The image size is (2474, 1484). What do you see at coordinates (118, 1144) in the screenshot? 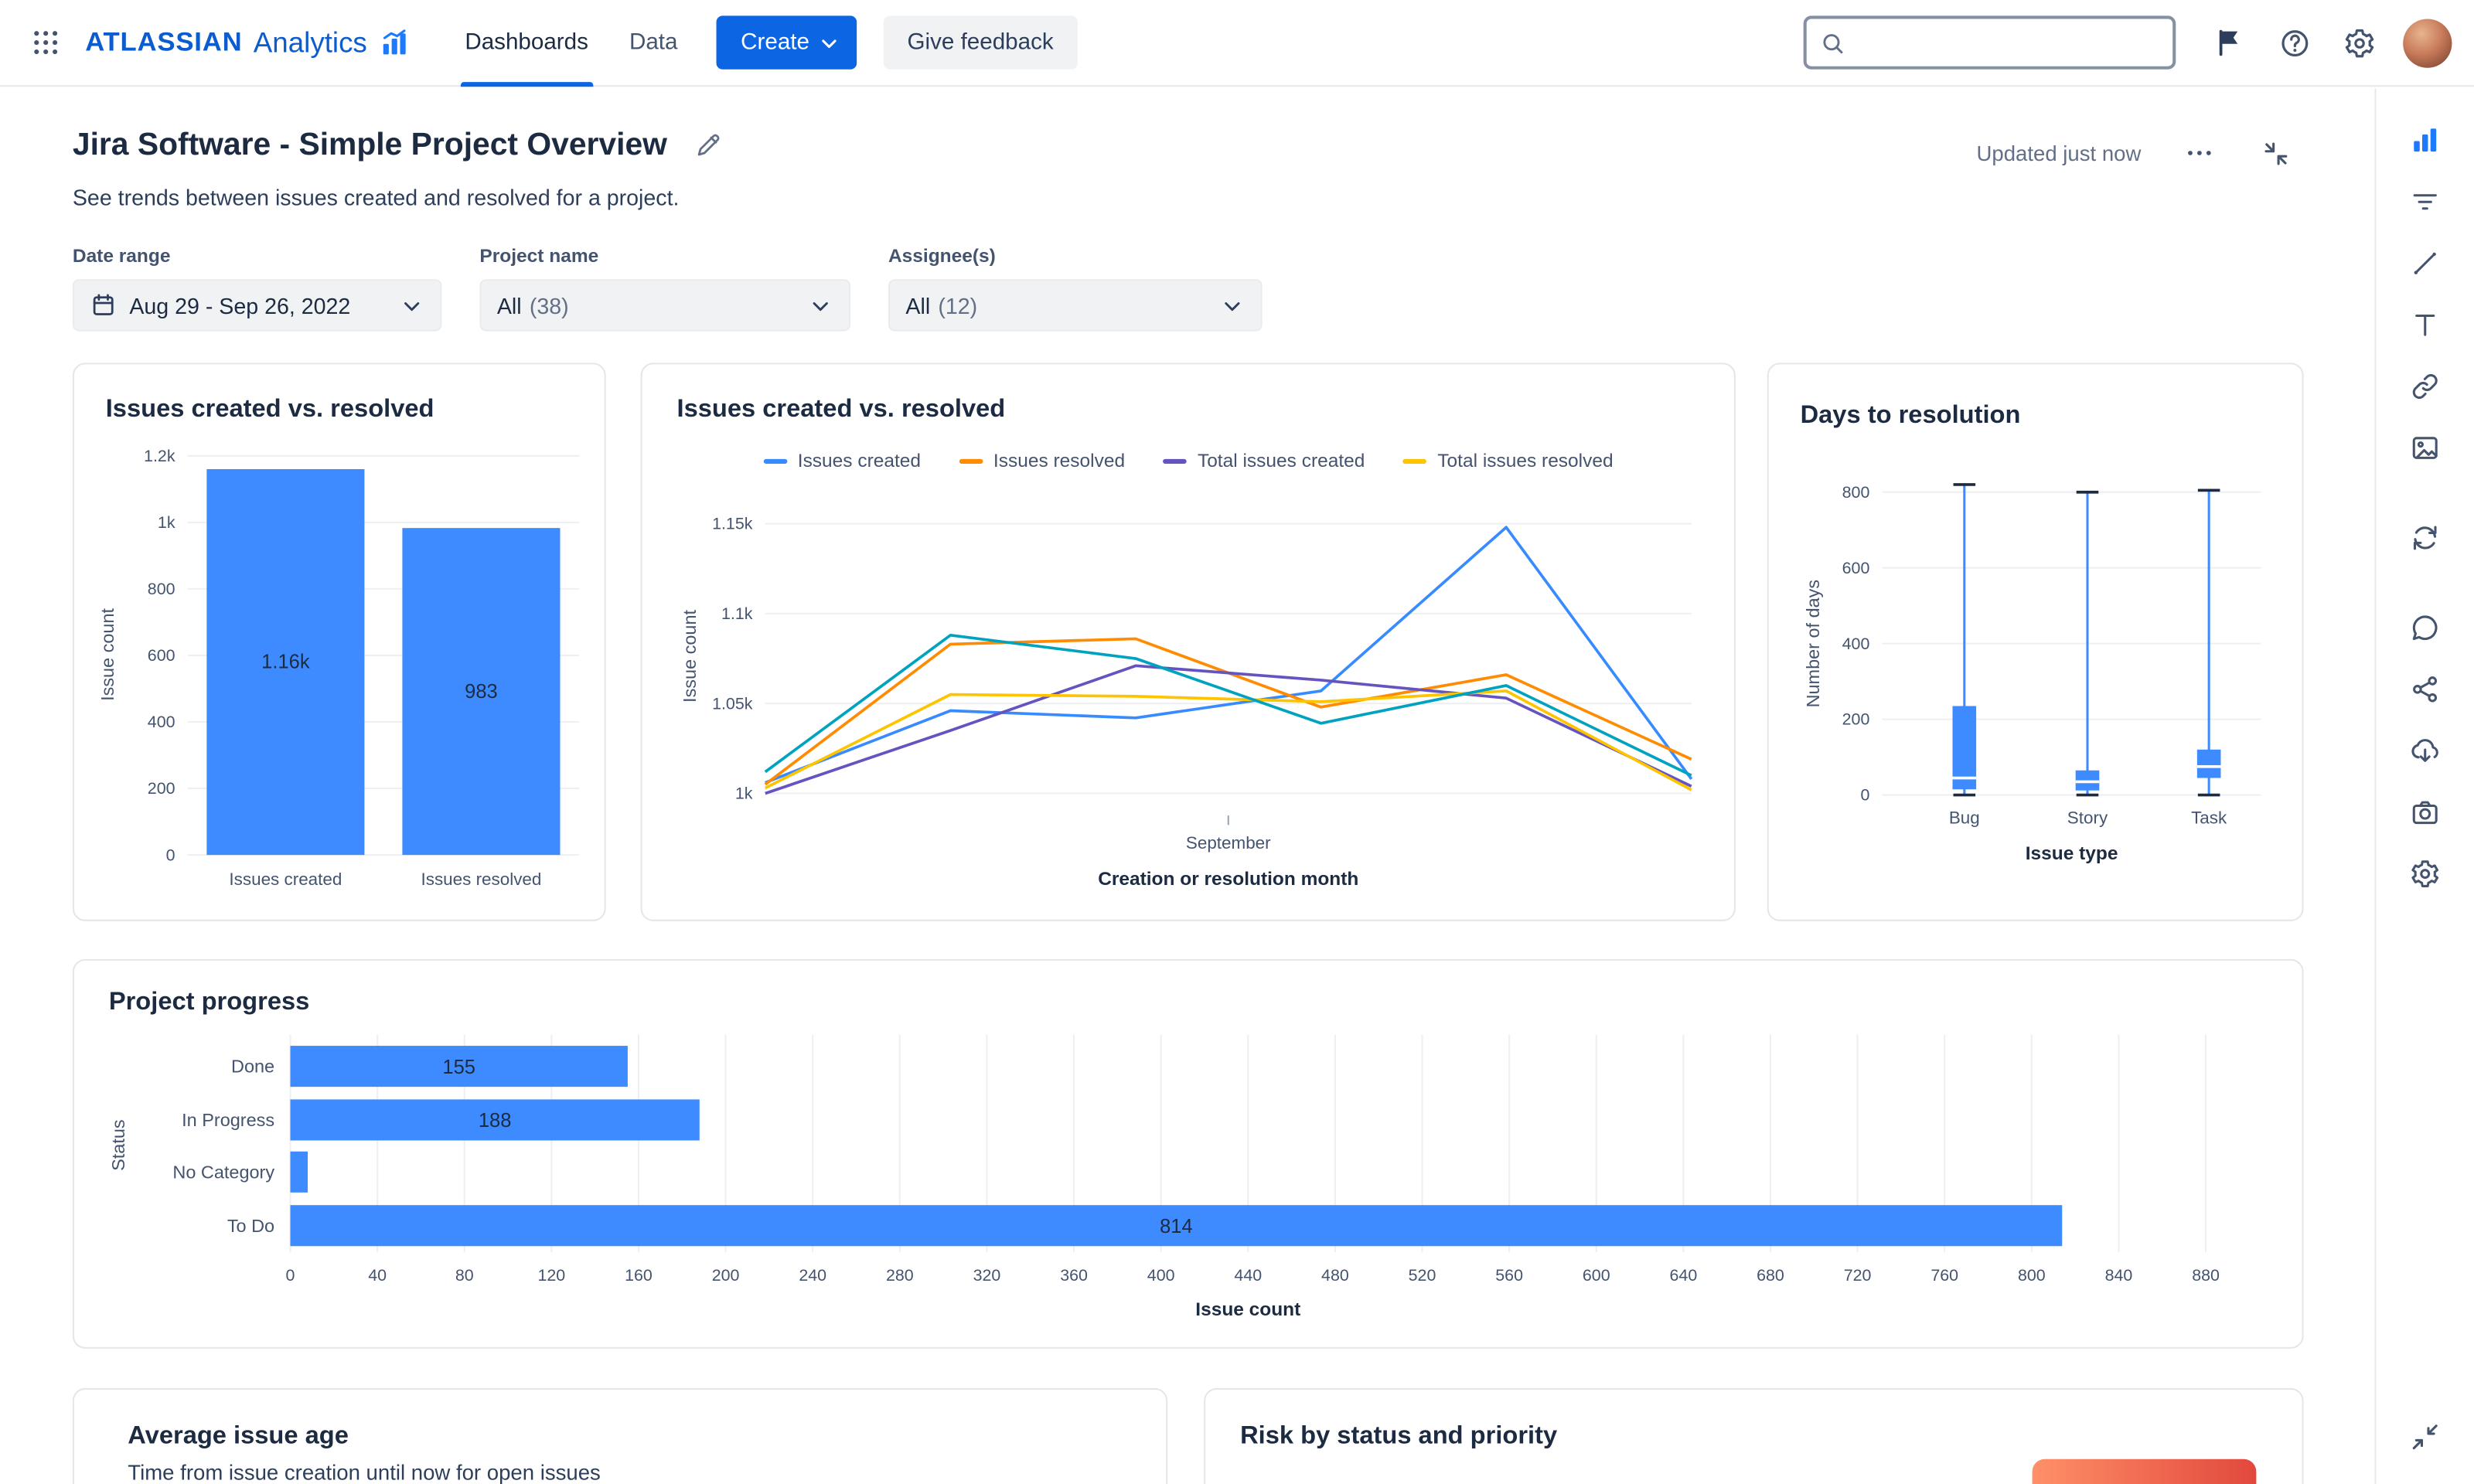
I see `svg-text: Status` at bounding box center [118, 1144].